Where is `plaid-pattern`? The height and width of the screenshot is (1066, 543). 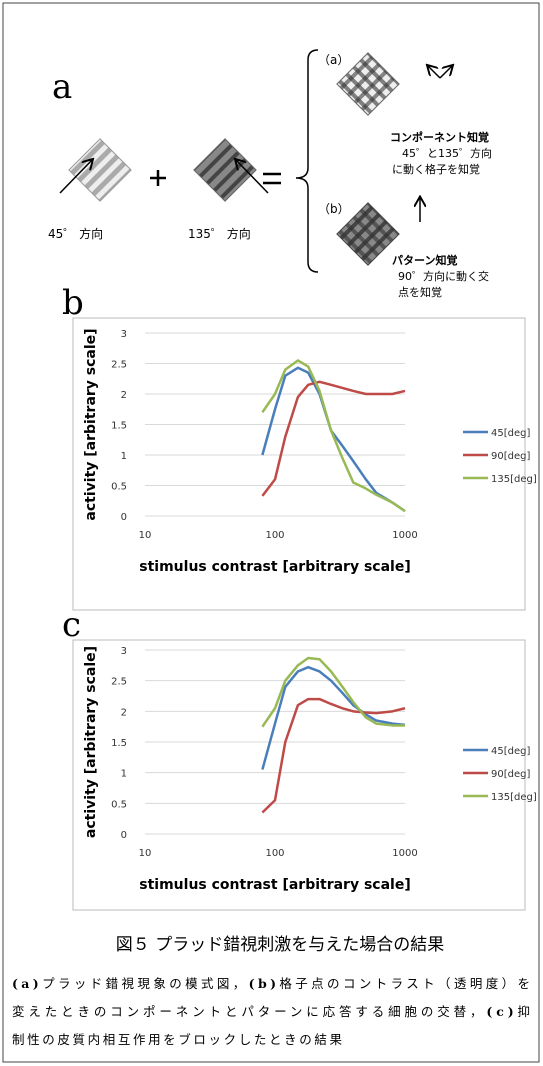
plaid-pattern is located at coordinates (368, 234).